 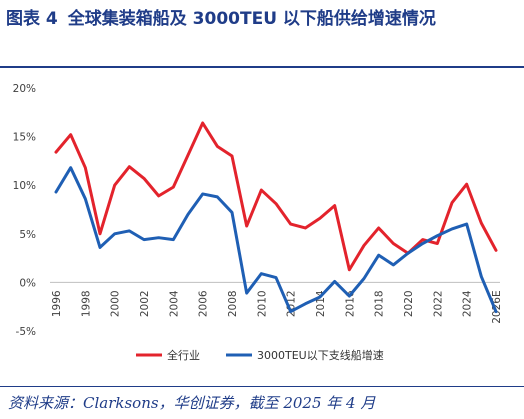 I want to click on legend-label: 全行业, so click(x=183, y=355).